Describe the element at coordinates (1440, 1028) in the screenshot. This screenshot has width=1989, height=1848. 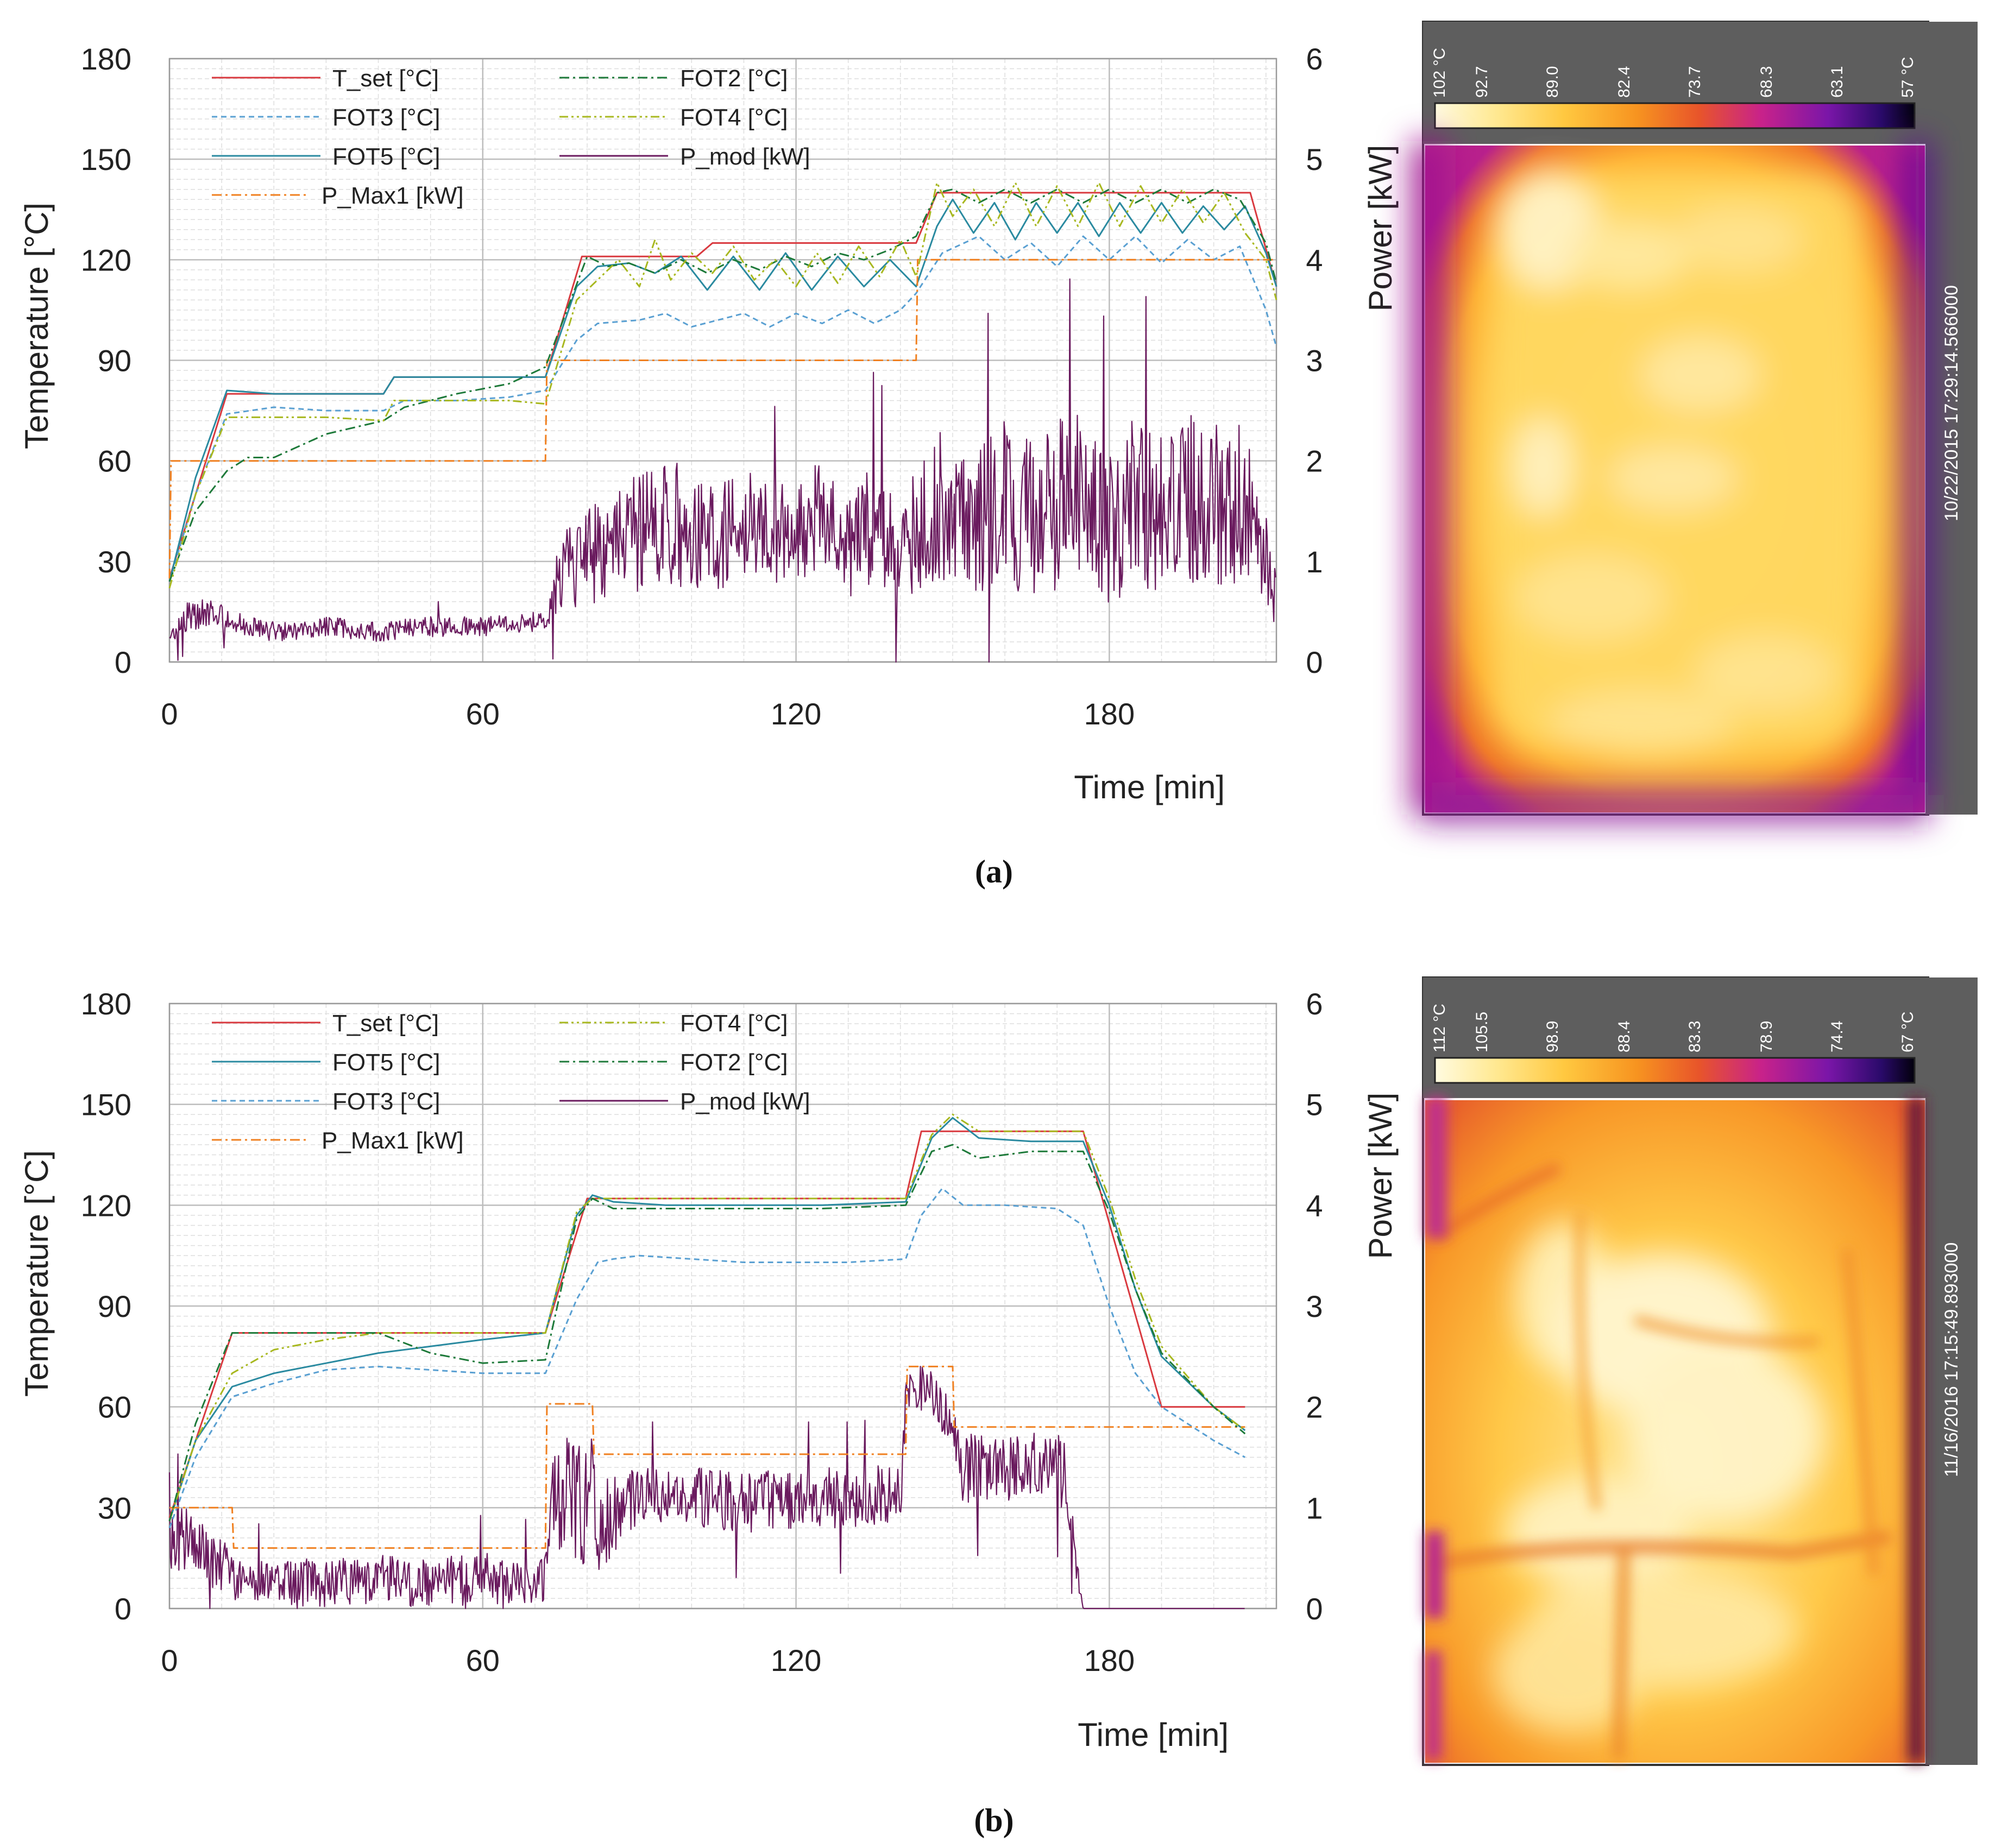
I see `scale-label: 112 °C` at that location.